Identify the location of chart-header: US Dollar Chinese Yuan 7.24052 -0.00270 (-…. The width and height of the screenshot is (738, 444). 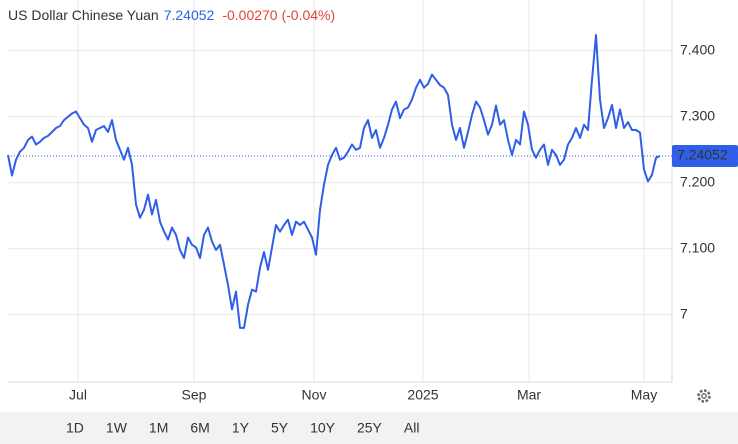
(171, 15).